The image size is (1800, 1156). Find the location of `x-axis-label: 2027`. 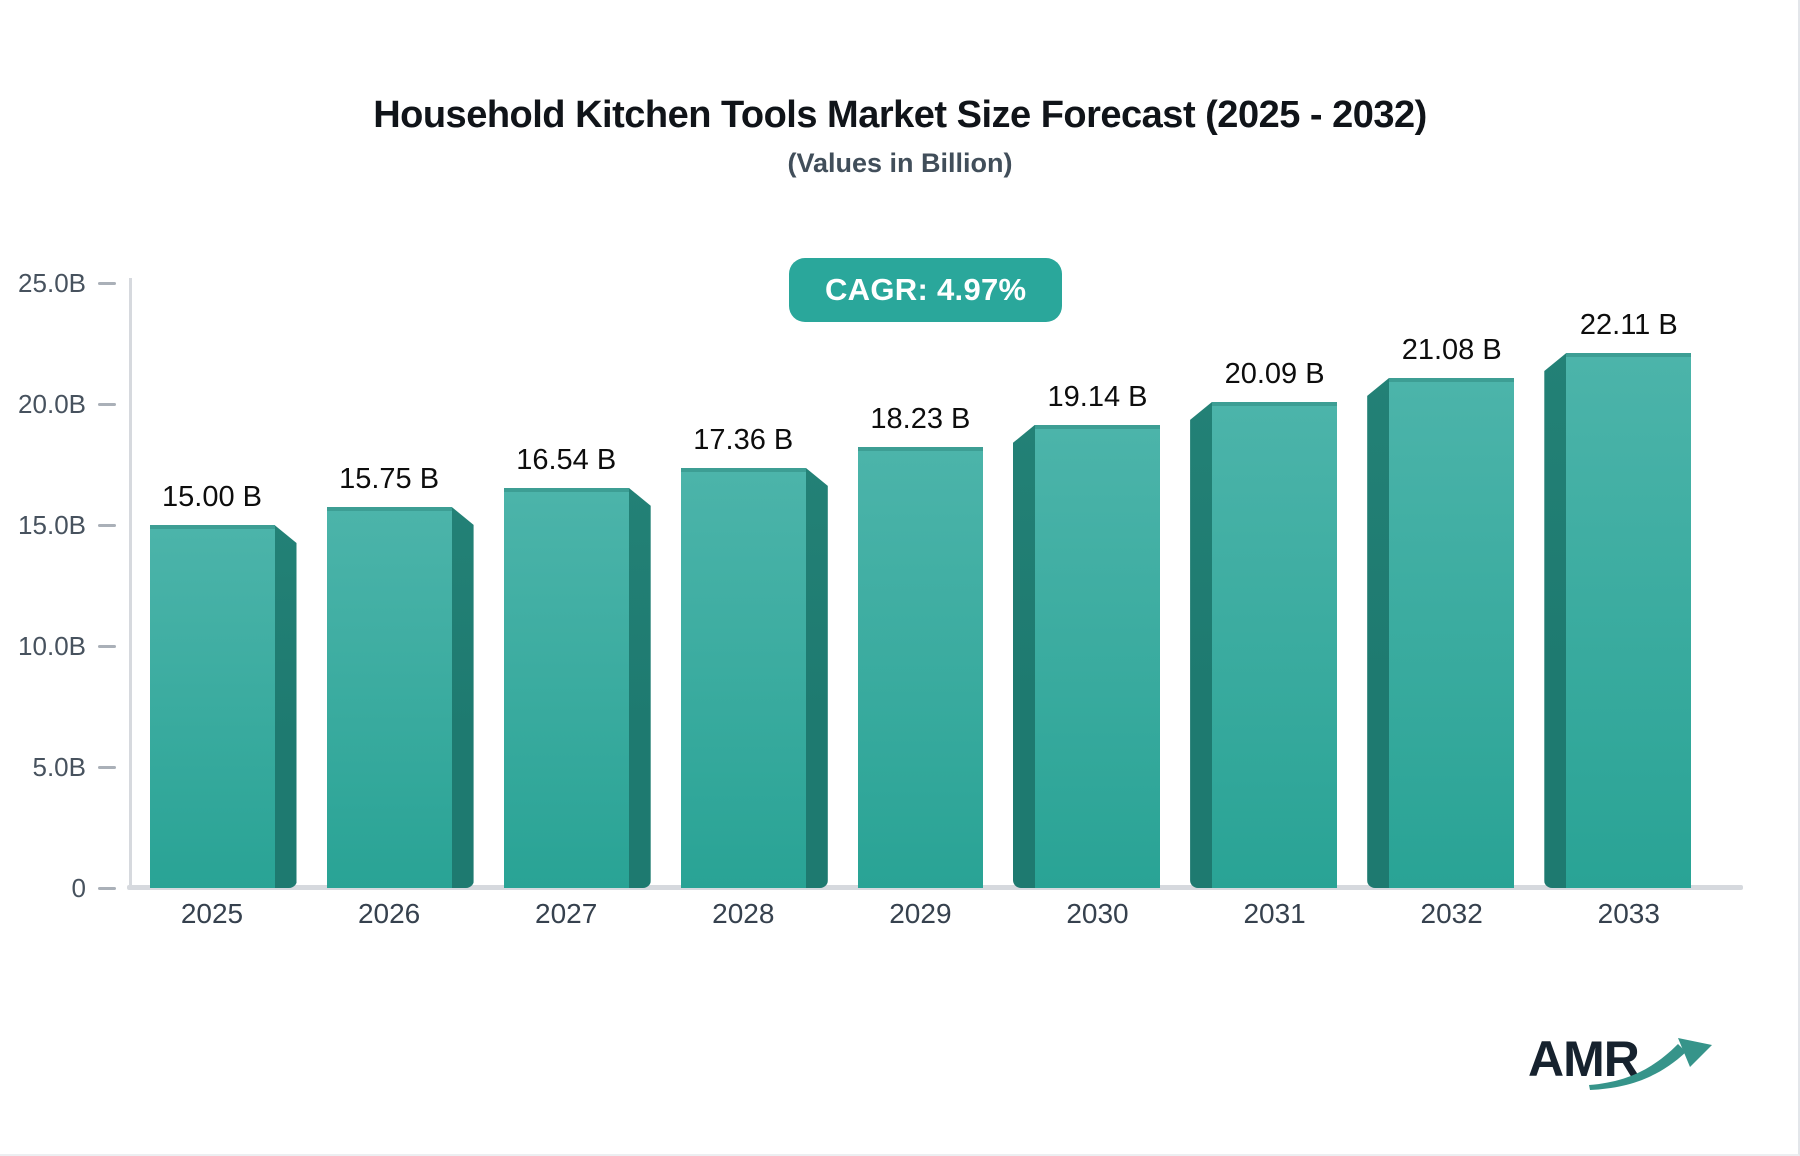

x-axis-label: 2027 is located at coordinates (566, 913).